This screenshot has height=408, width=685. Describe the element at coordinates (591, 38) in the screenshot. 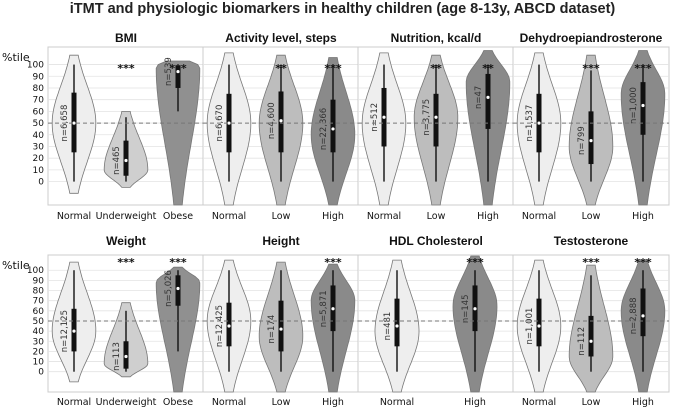

I see `panel-title: Dehydroepiandrosterone` at that location.